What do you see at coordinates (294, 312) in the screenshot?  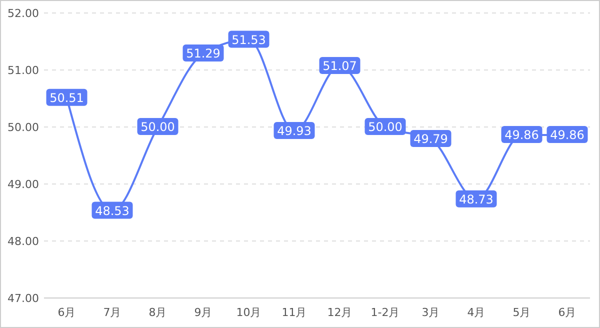 I see `x-tick-label: 11月` at bounding box center [294, 312].